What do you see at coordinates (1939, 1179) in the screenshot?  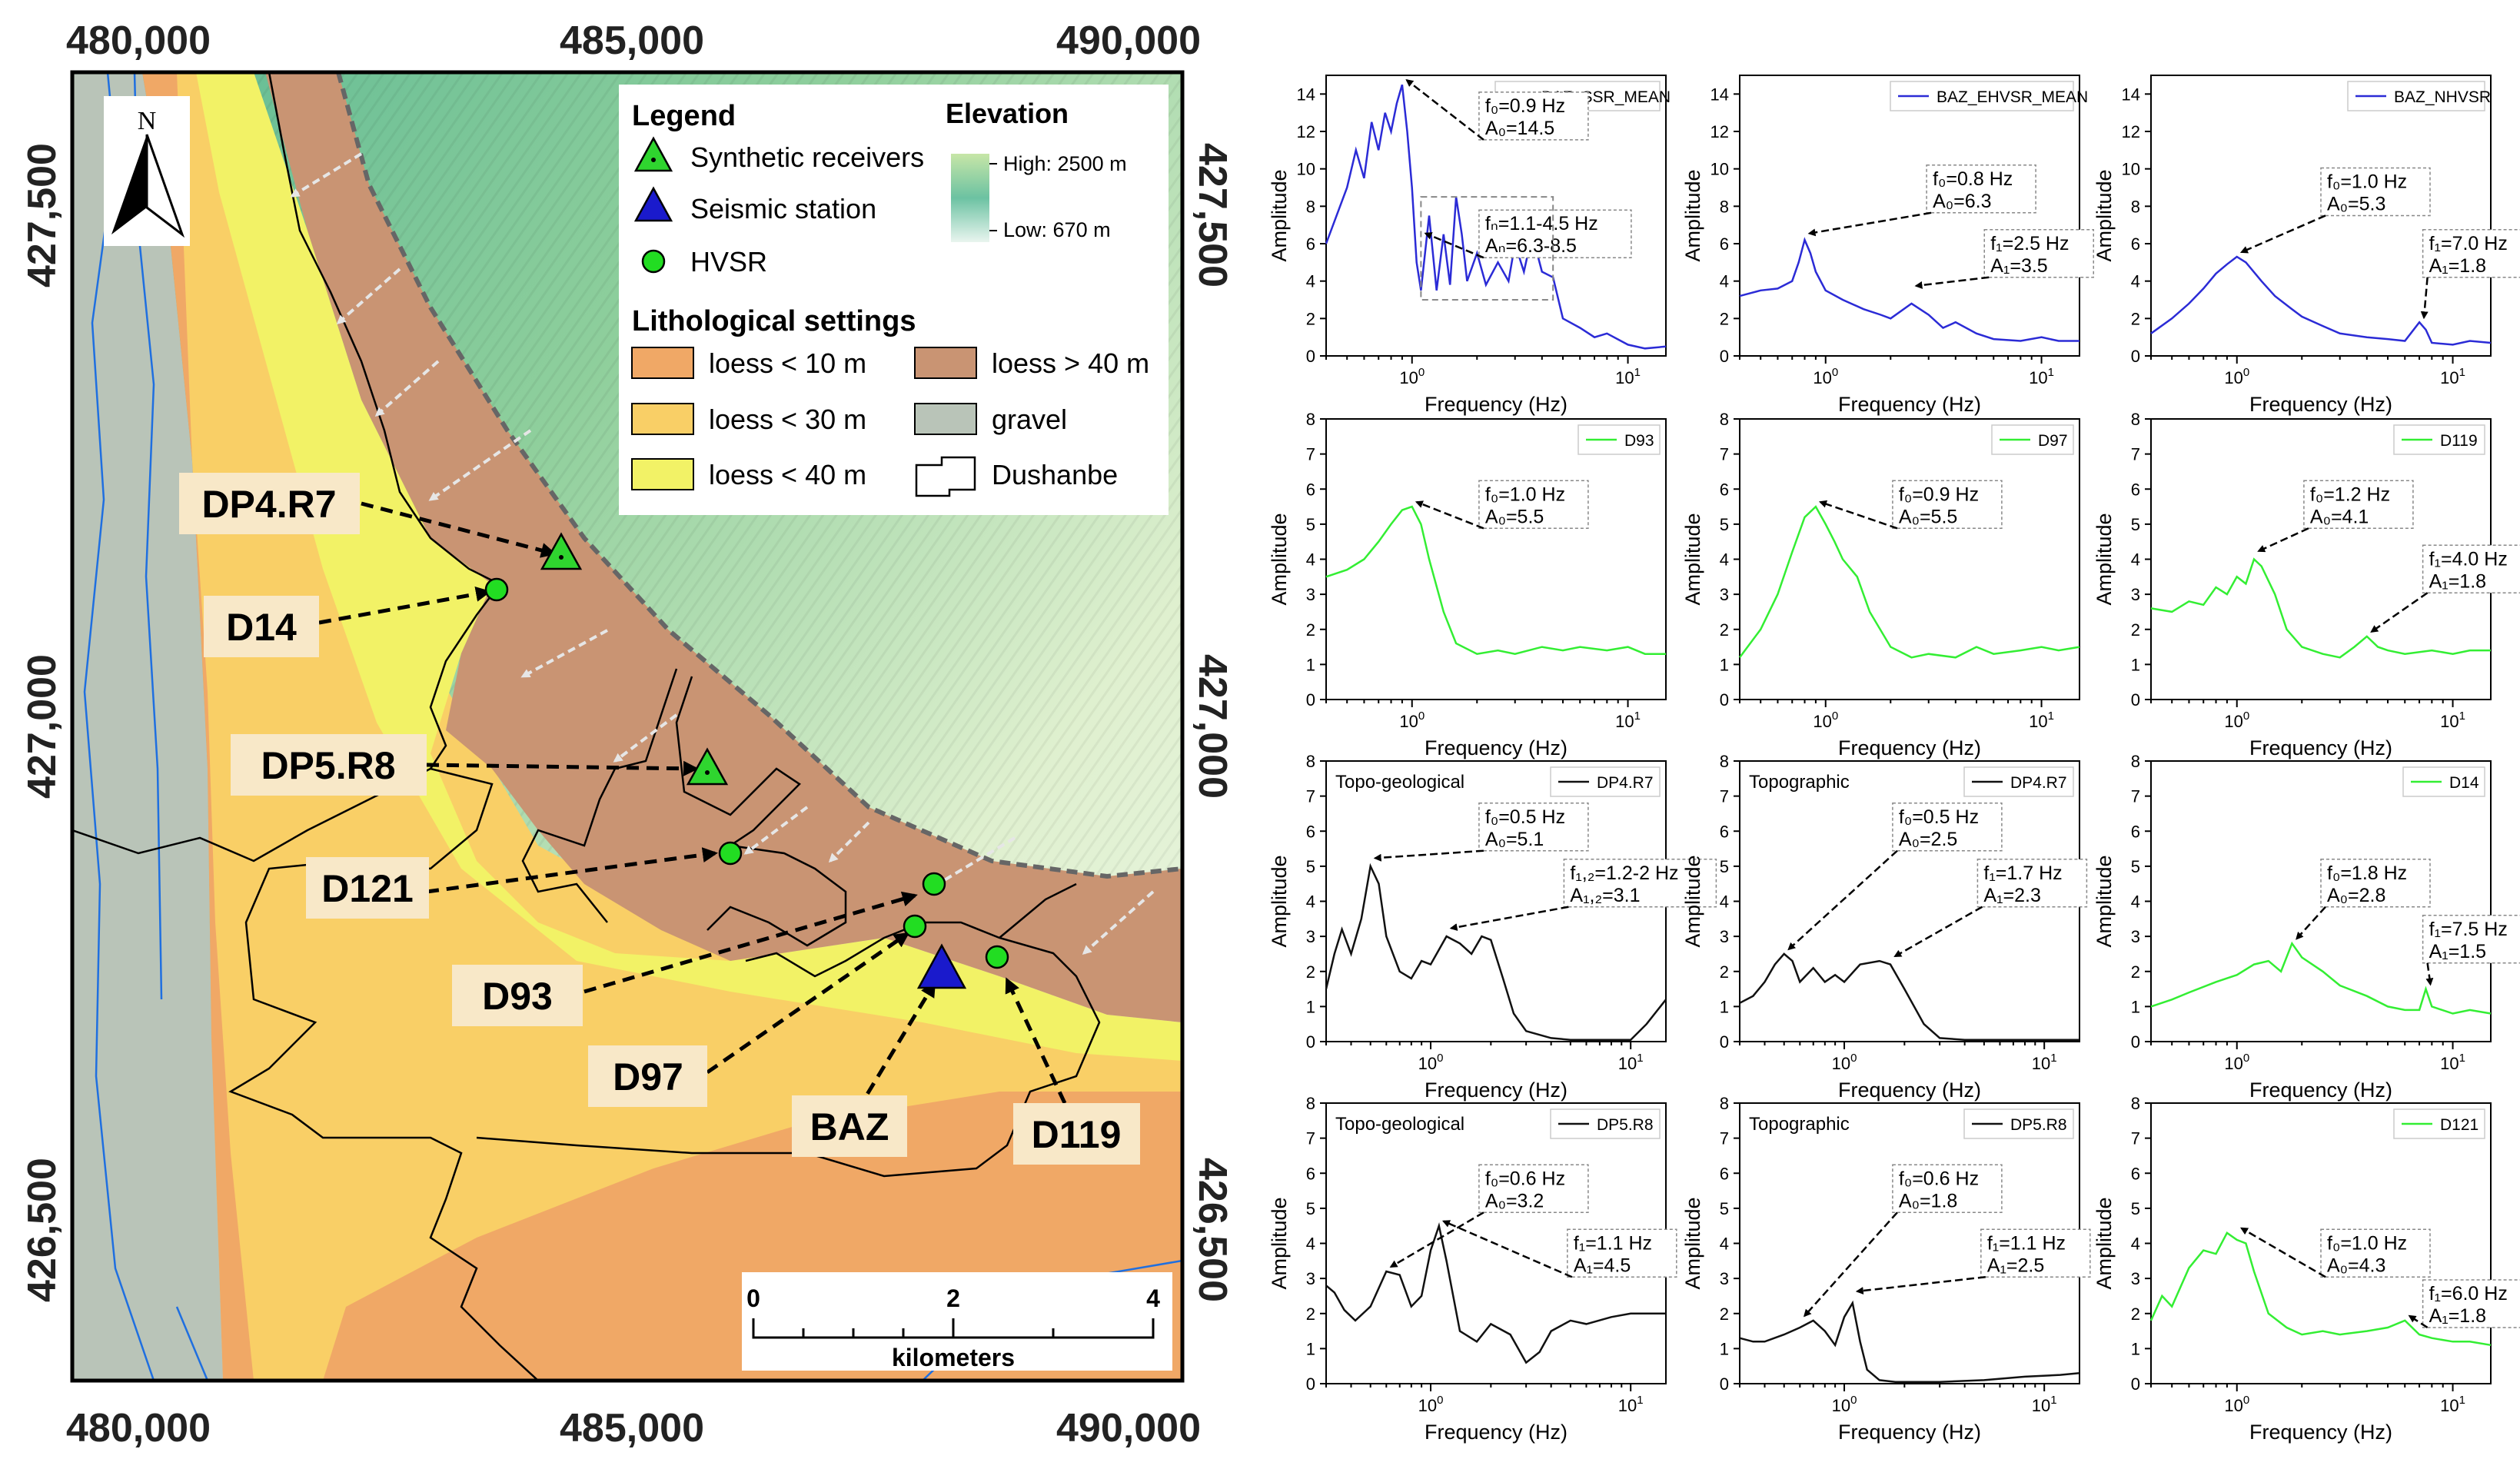 I see `annotation-text: f₀=0.6 Hz` at bounding box center [1939, 1179].